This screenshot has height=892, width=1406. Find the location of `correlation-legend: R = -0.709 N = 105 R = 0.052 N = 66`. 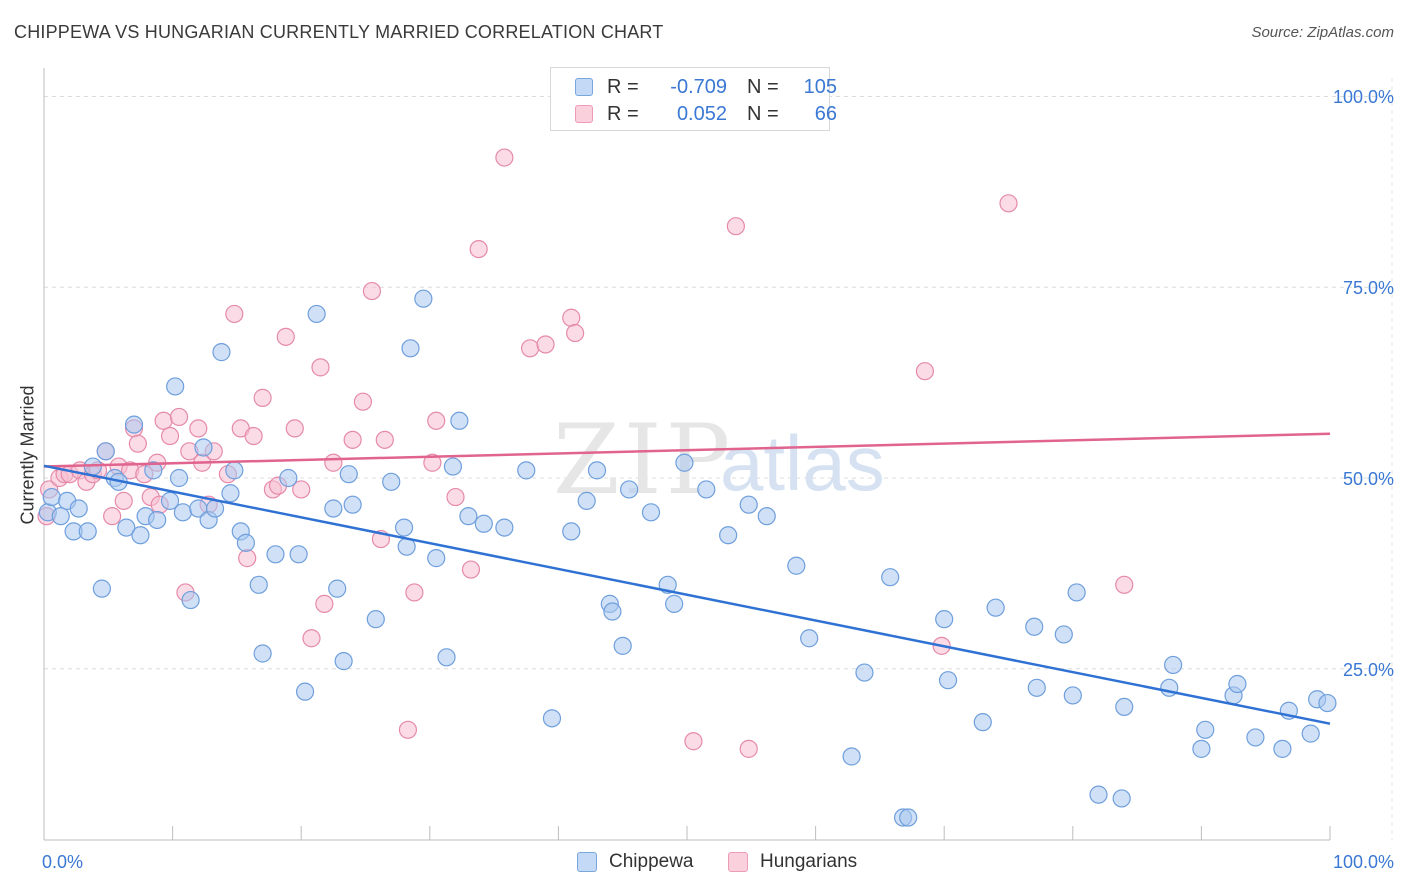

correlation-legend: R = -0.709 N = 105 R = 0.052 N = 66 is located at coordinates (693, 99).